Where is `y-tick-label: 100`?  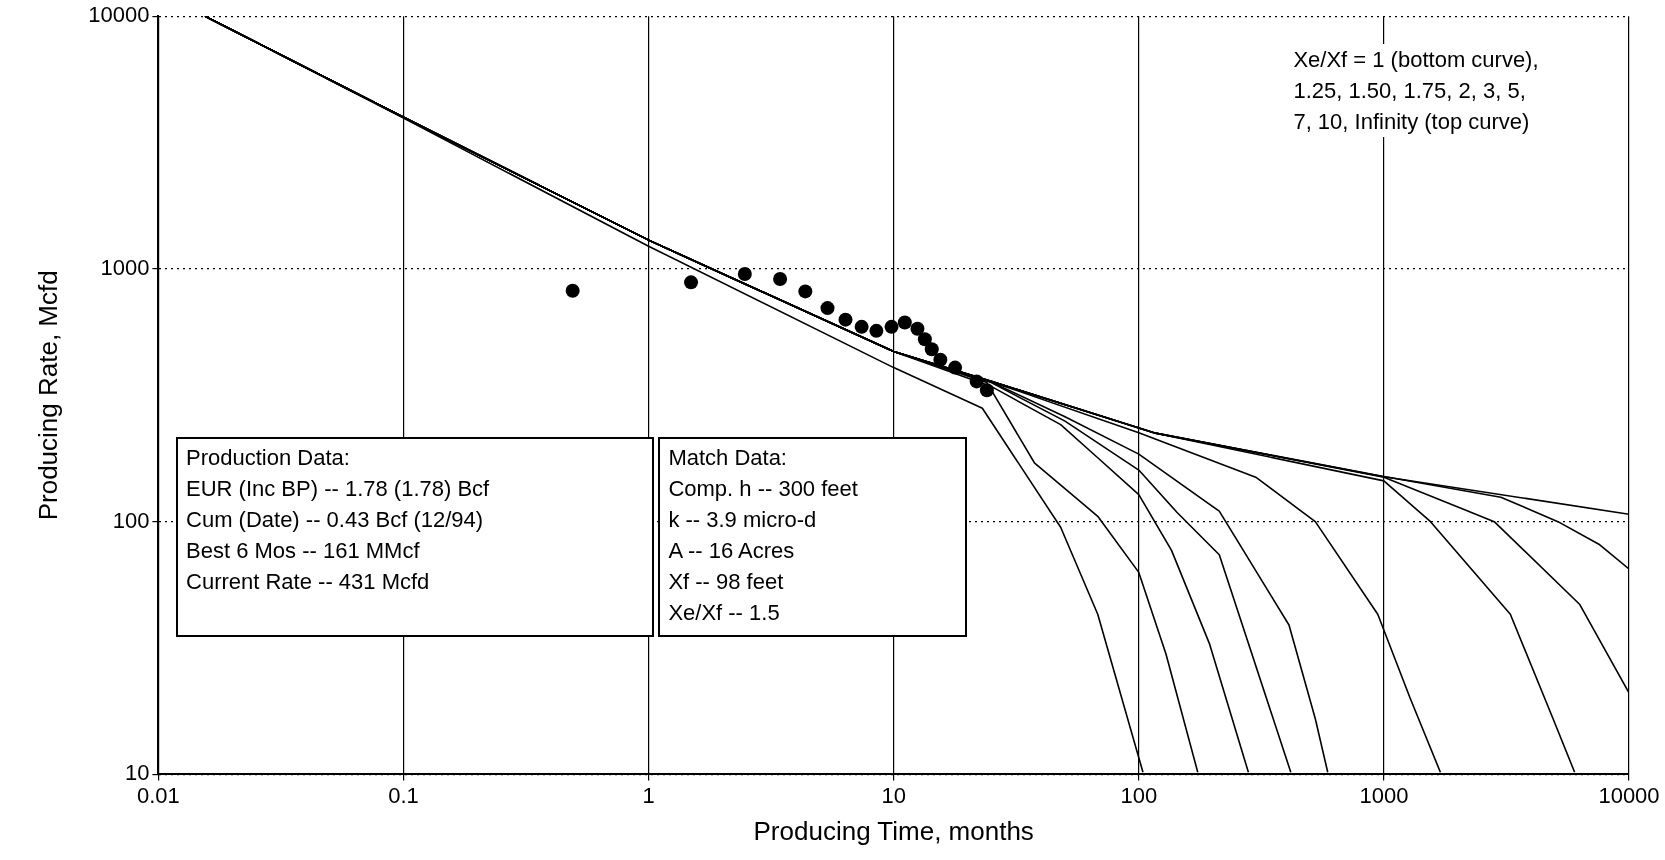 y-tick-label: 100 is located at coordinates (131, 520).